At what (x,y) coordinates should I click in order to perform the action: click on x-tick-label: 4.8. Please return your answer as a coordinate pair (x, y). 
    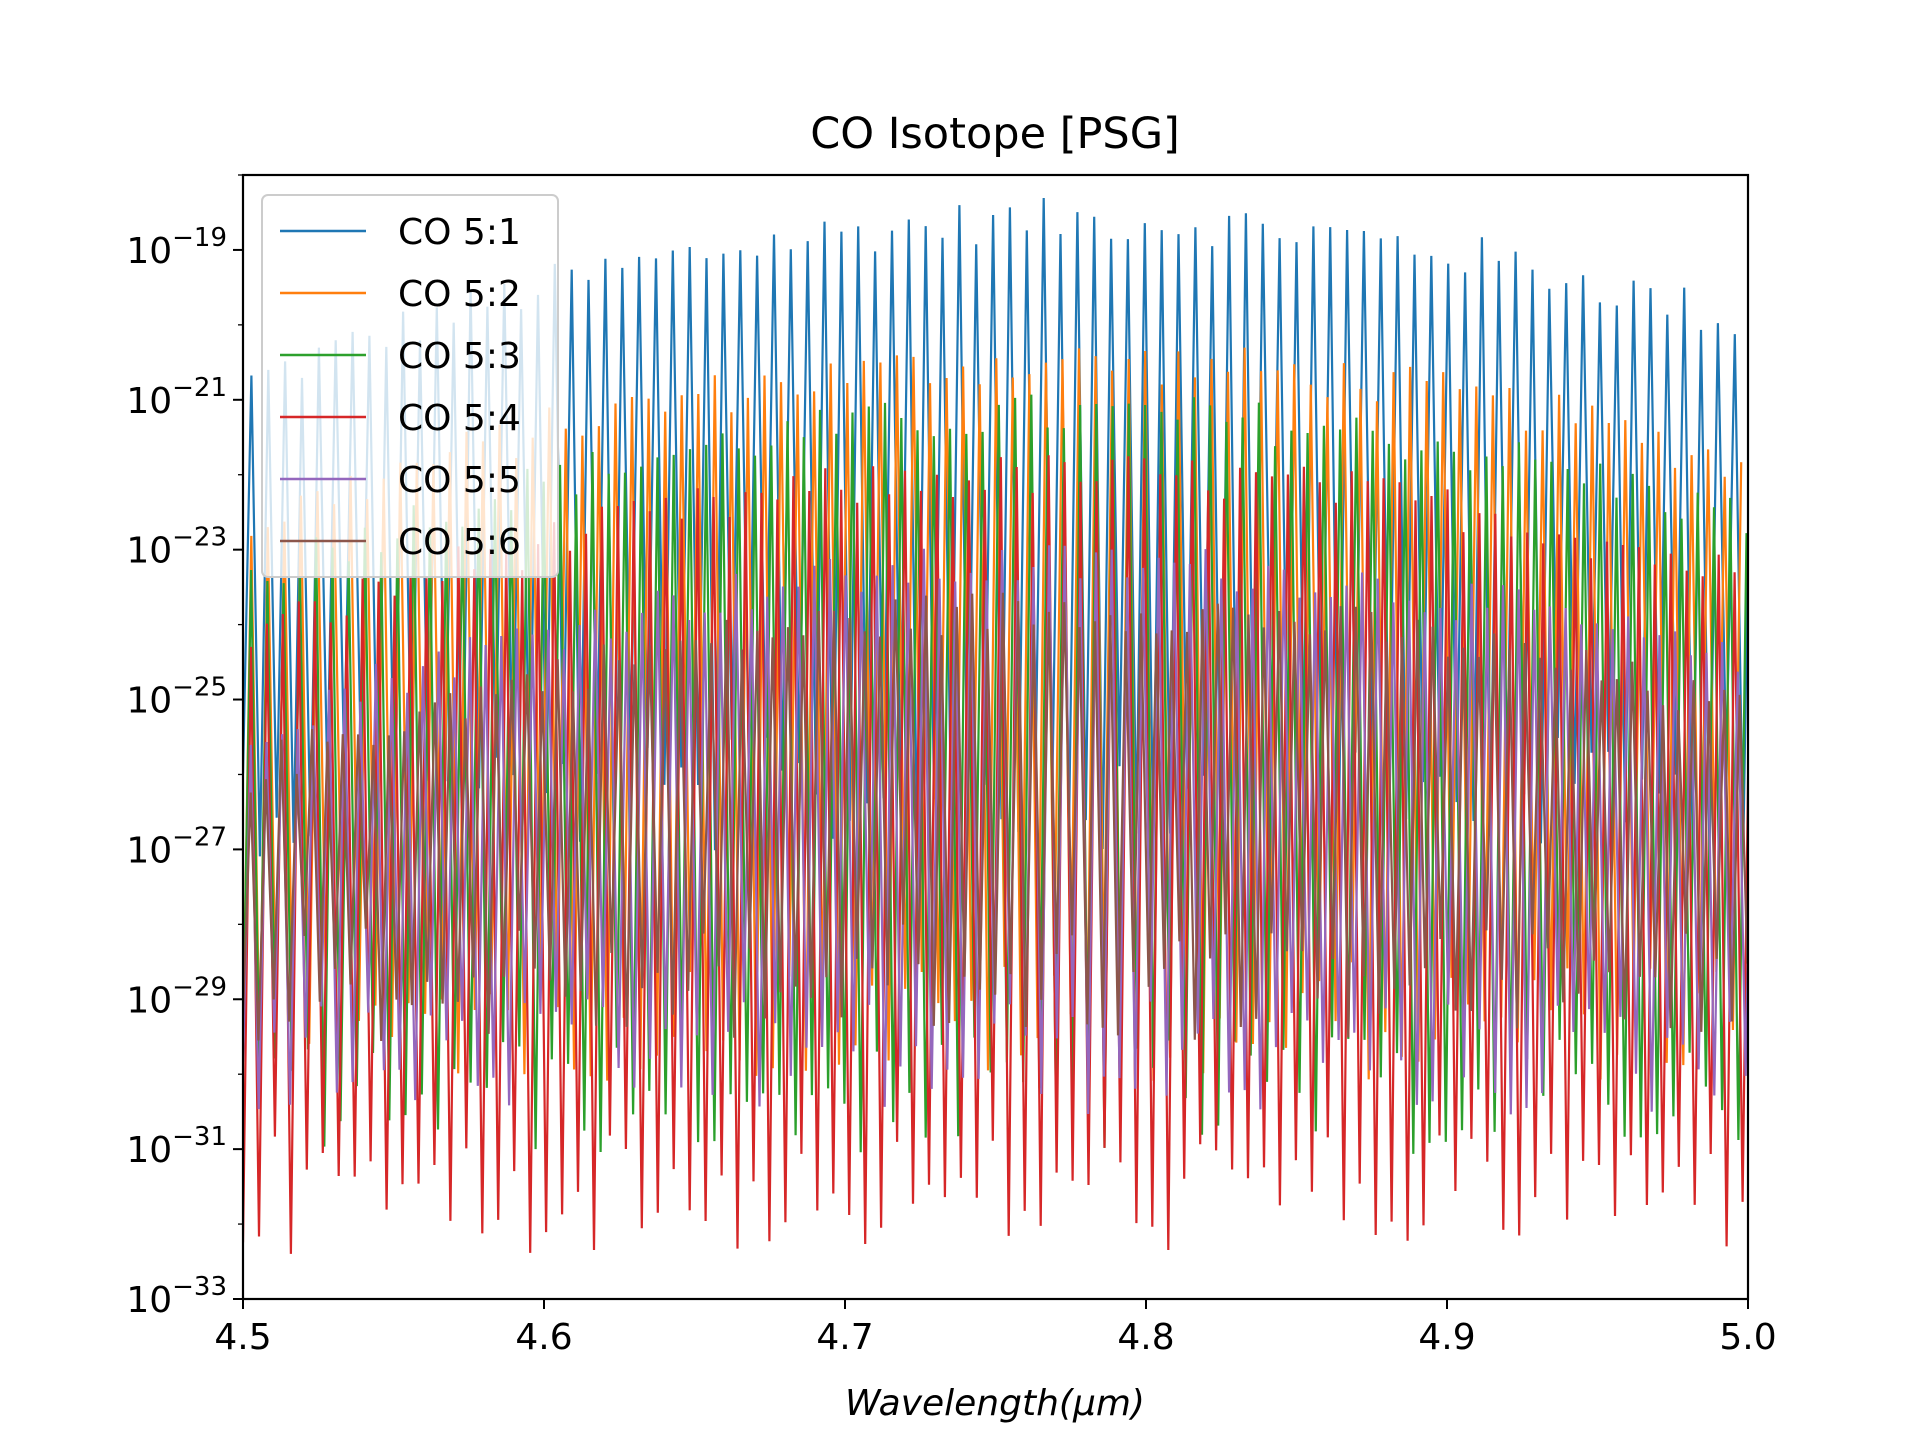
    Looking at the image, I should click on (1145, 1337).